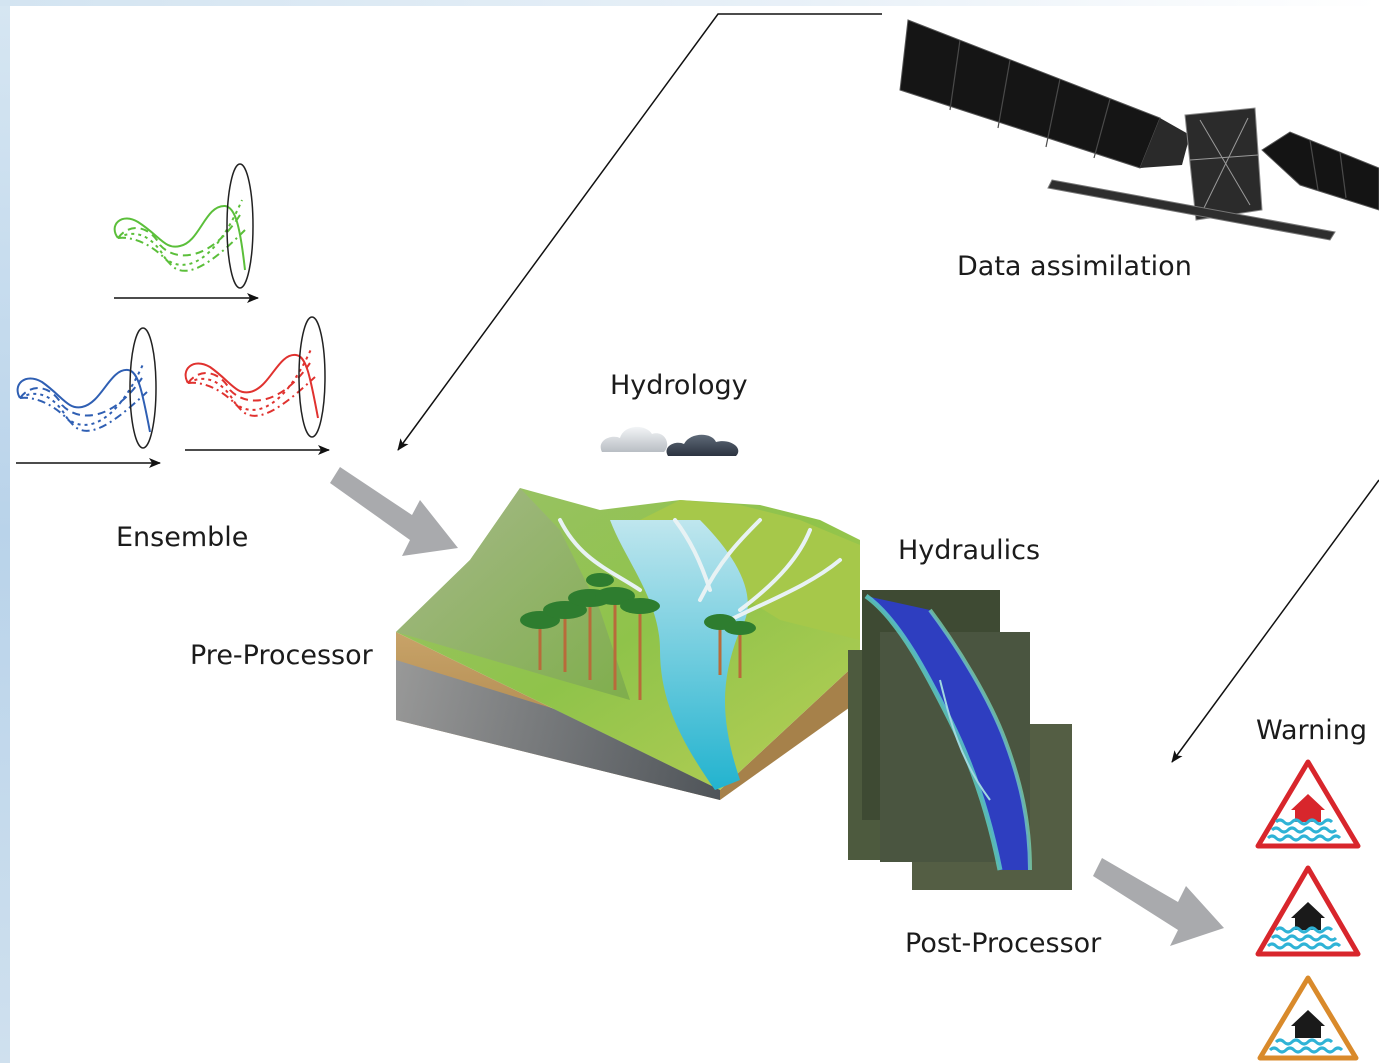 The width and height of the screenshot is (1379, 1063). I want to click on label-post-processor: Post-Processor, so click(1003, 943).